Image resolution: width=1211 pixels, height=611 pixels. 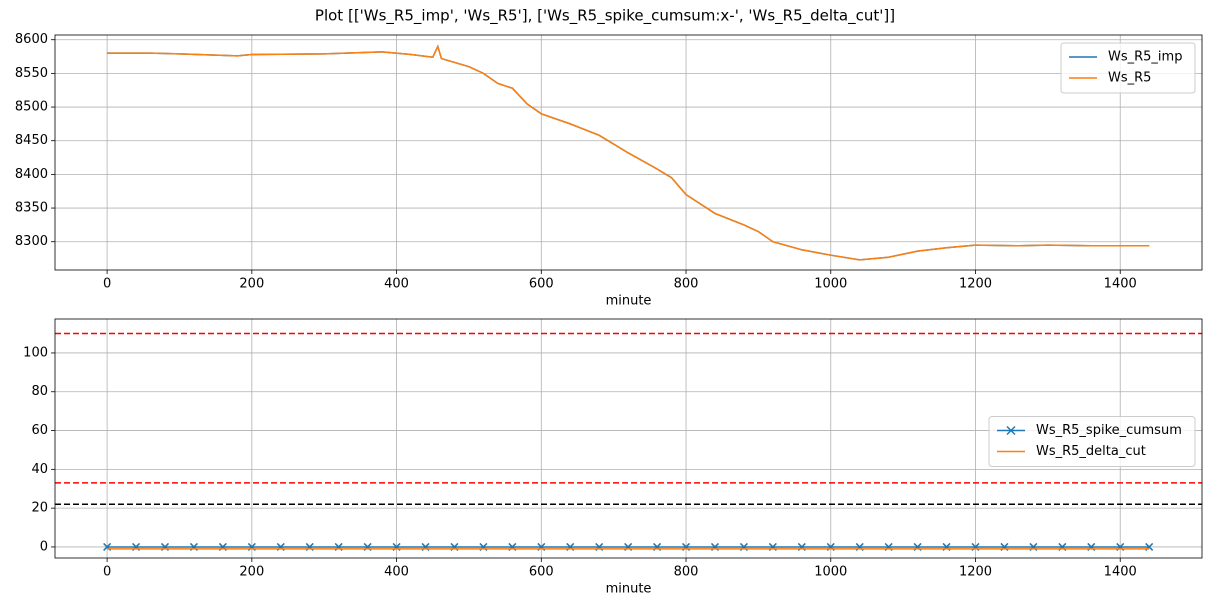 I want to click on y-tick-label: 100, so click(x=35, y=352).